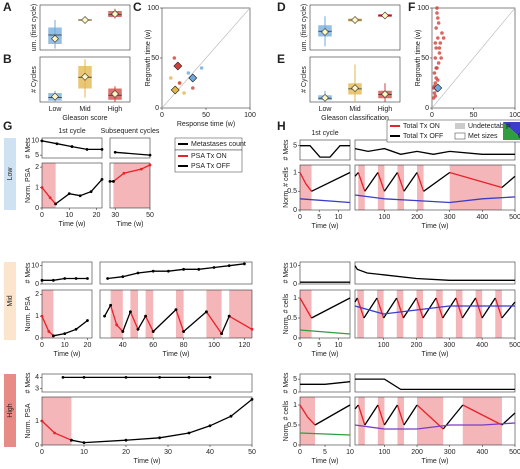  I want to click on identity-line, so click(473, 58).